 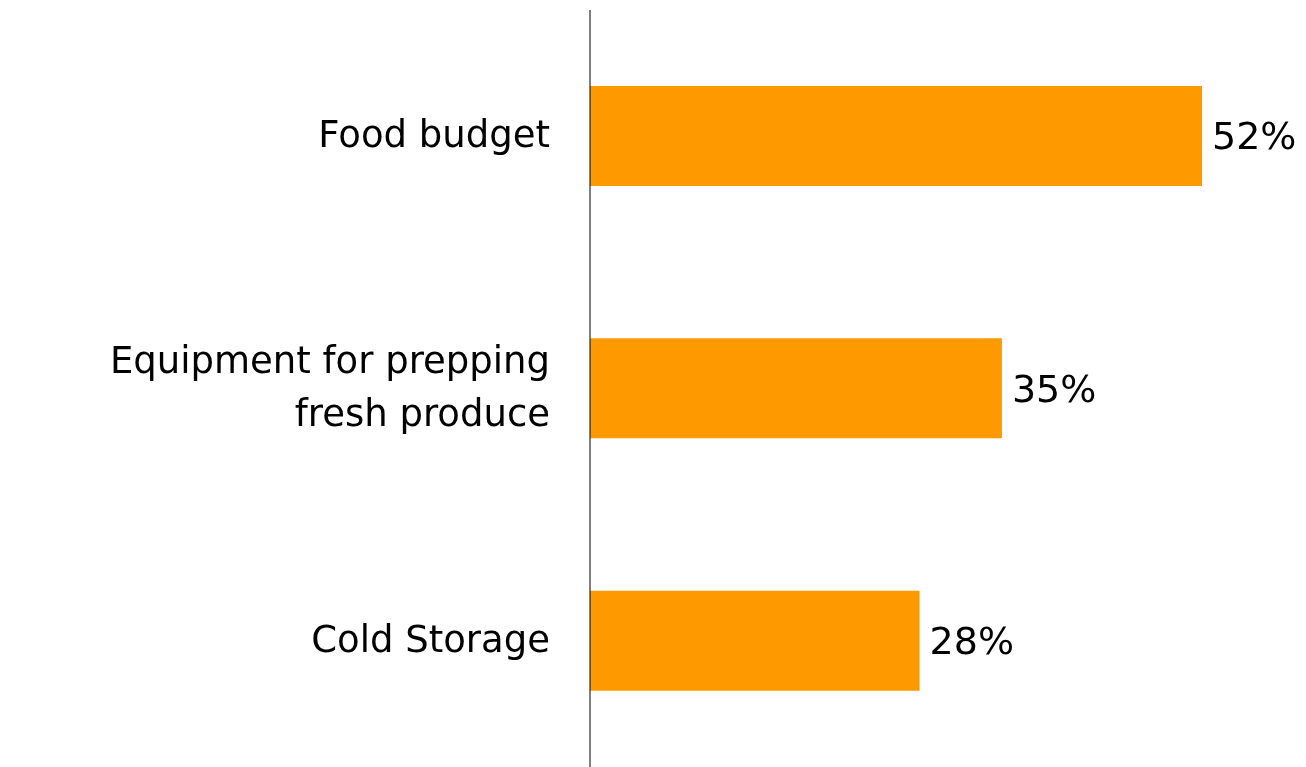 I want to click on y-tick-label: Food budget, so click(x=434, y=134).